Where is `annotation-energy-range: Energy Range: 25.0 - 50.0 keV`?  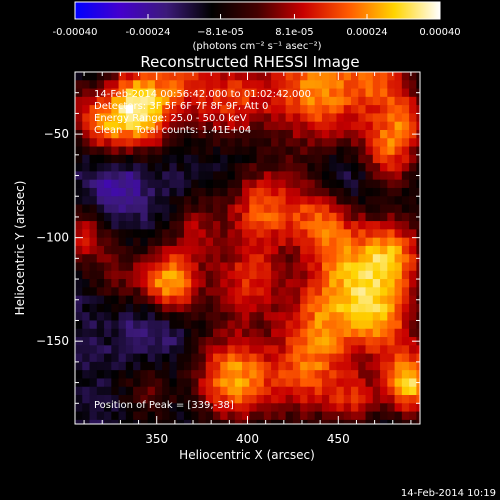 annotation-energy-range: Energy Range: 25.0 - 50.0 keV is located at coordinates (170, 118).